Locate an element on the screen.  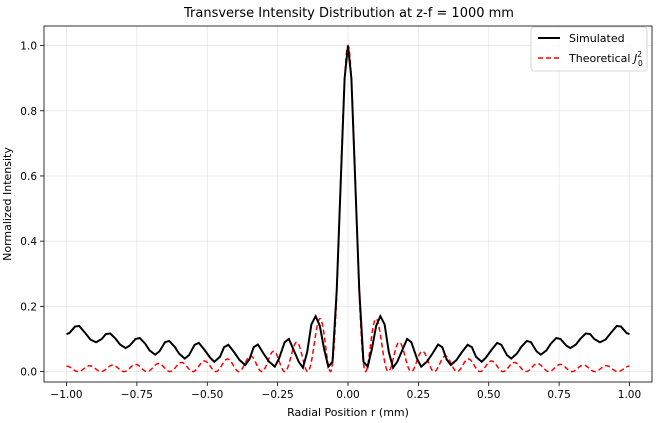
x-axis-ticks: −1.00 −0.75 −0.50 −0.25 0.00 0.25 0.50 0.75 1.00 is located at coordinates (345, 391).